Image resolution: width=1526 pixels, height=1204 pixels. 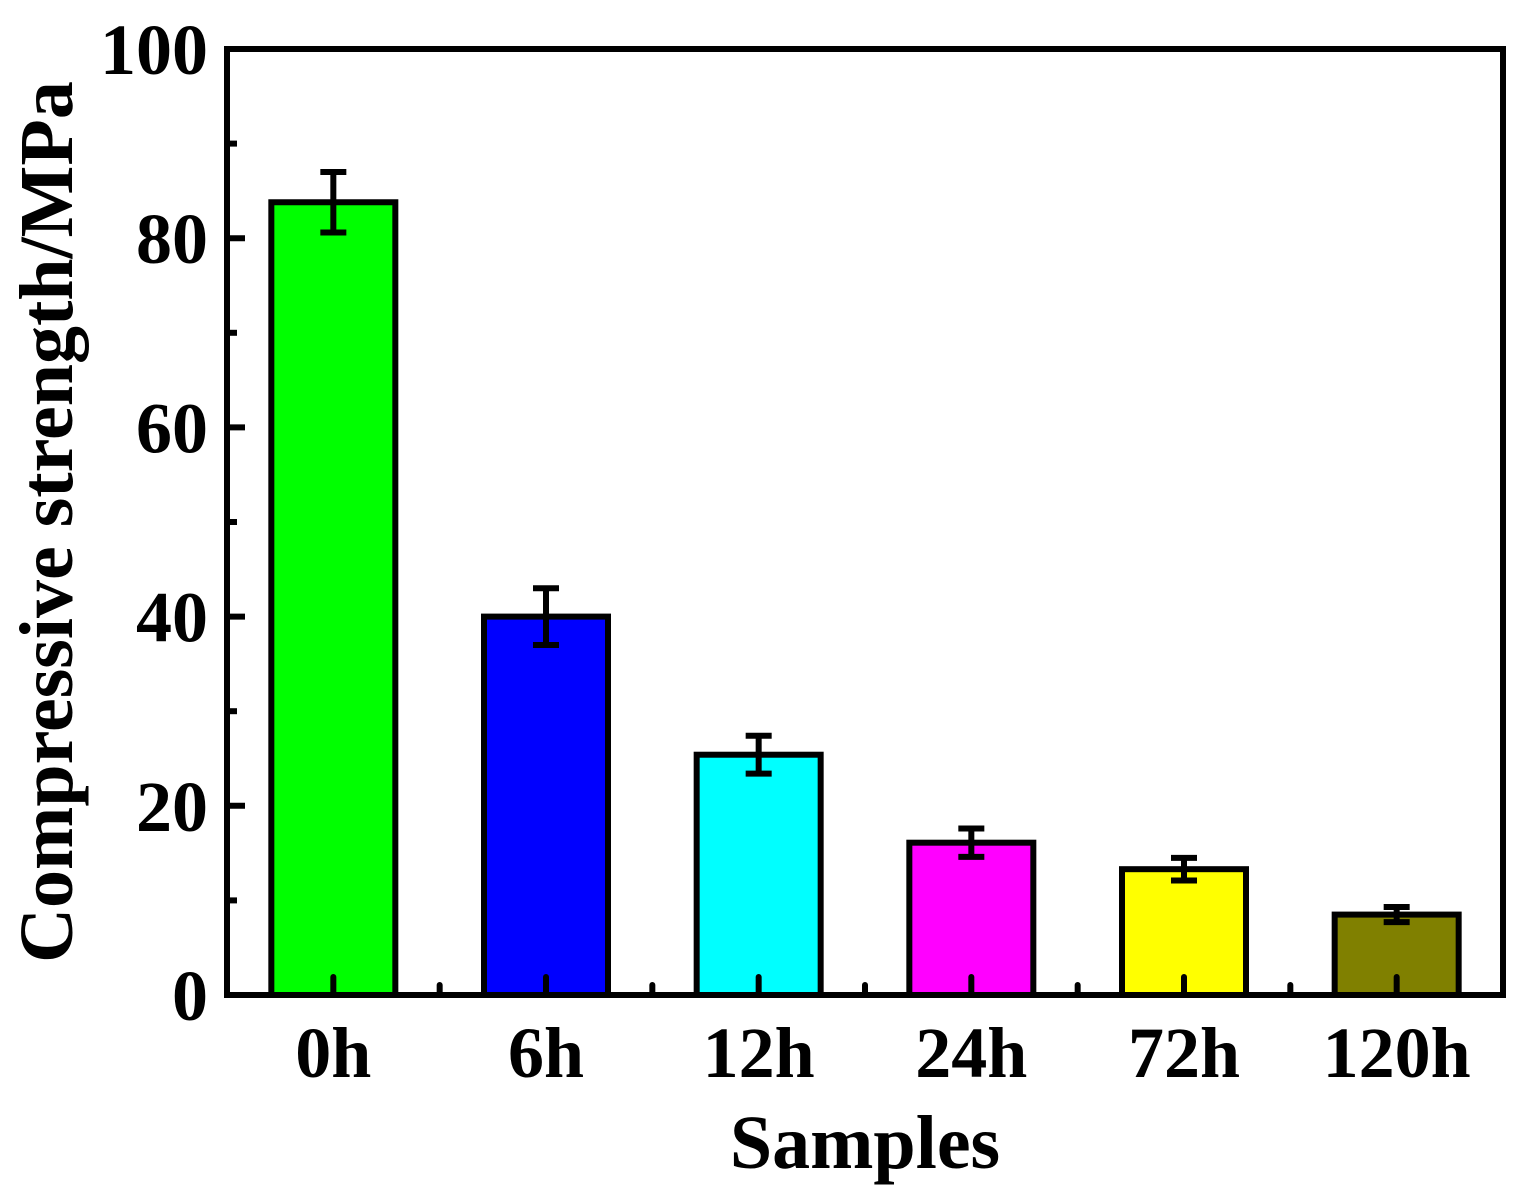 I want to click on x-category-label: 120h, so click(x=1397, y=1053).